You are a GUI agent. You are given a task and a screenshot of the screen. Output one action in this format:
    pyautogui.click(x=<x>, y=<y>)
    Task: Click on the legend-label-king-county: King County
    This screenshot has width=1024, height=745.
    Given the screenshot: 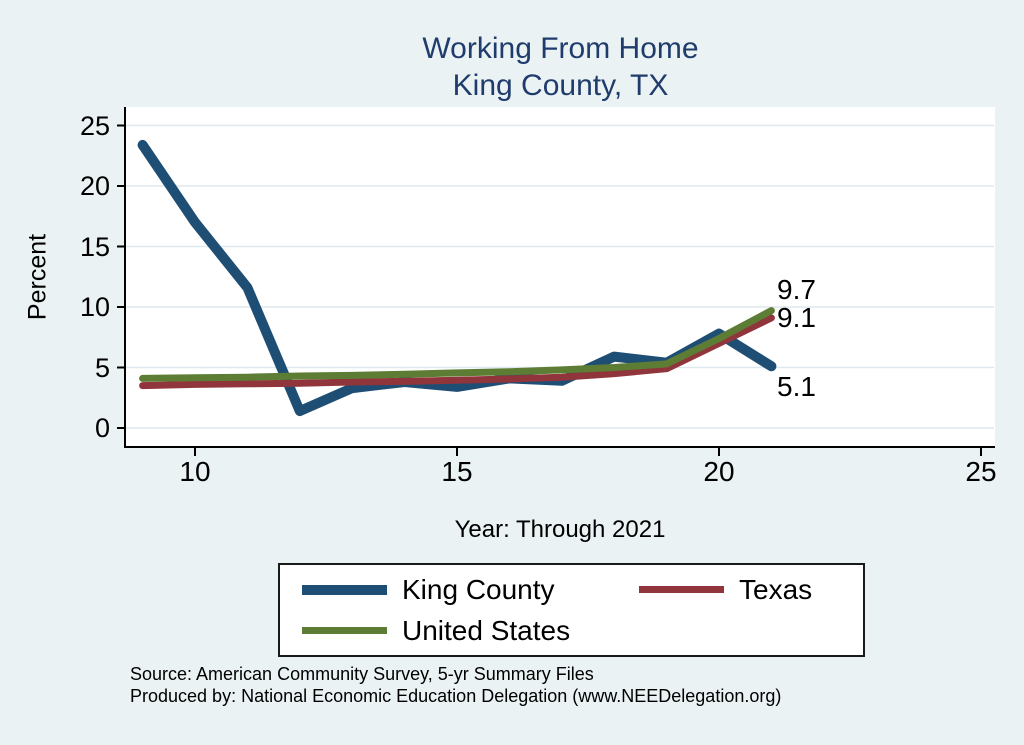 What is the action you would take?
    pyautogui.click(x=478, y=589)
    